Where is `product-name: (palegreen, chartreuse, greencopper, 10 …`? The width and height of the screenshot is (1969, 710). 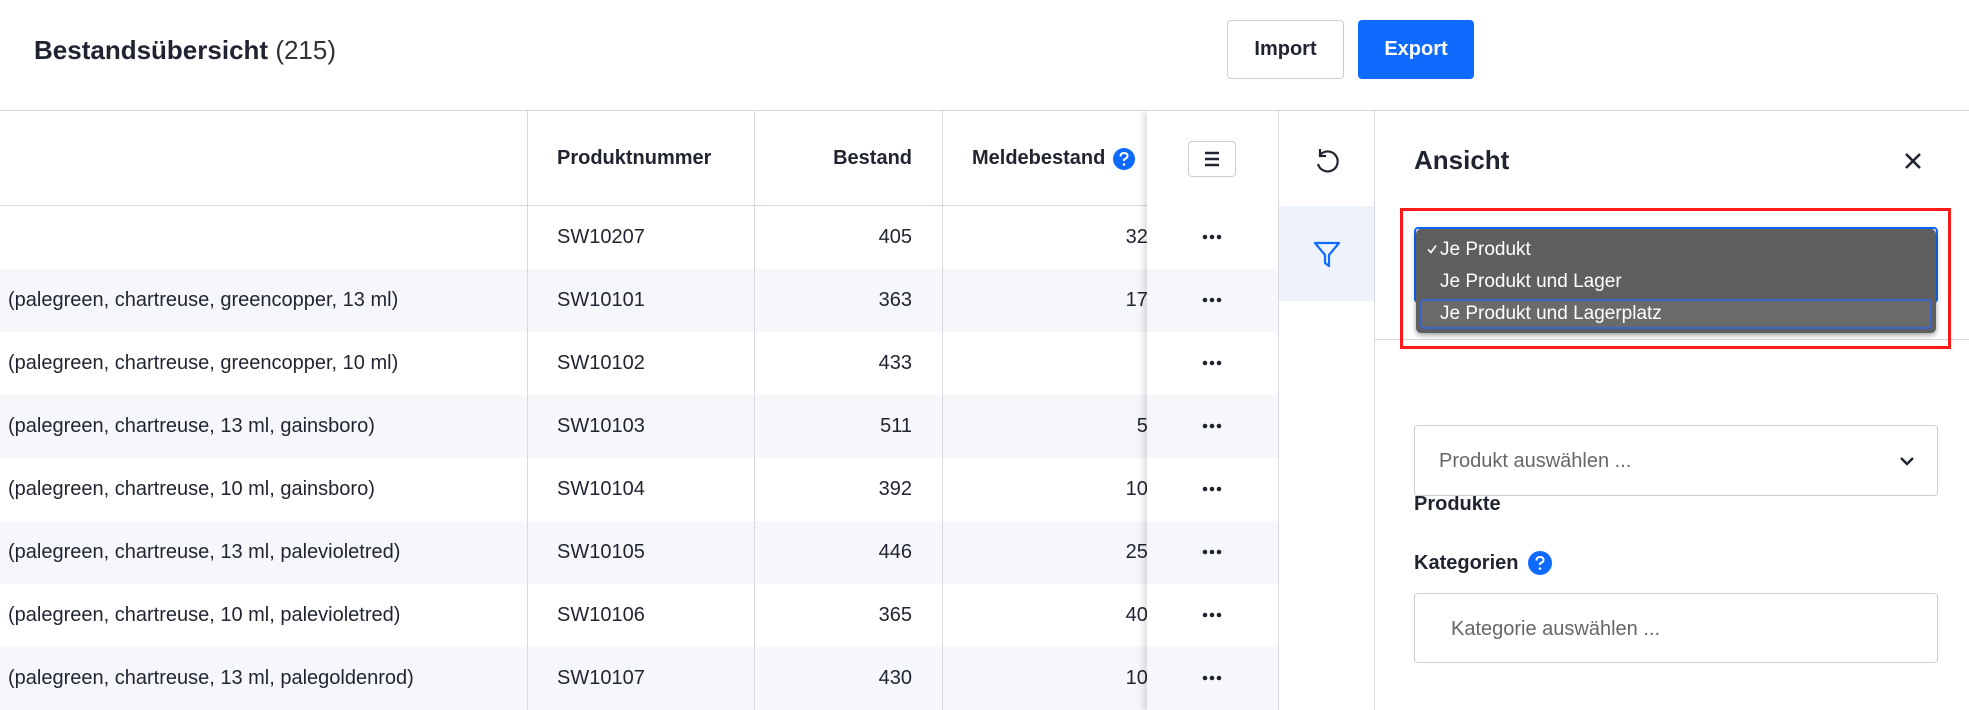
product-name: (palegreen, chartreuse, greencopper, 10 … is located at coordinates (203, 363).